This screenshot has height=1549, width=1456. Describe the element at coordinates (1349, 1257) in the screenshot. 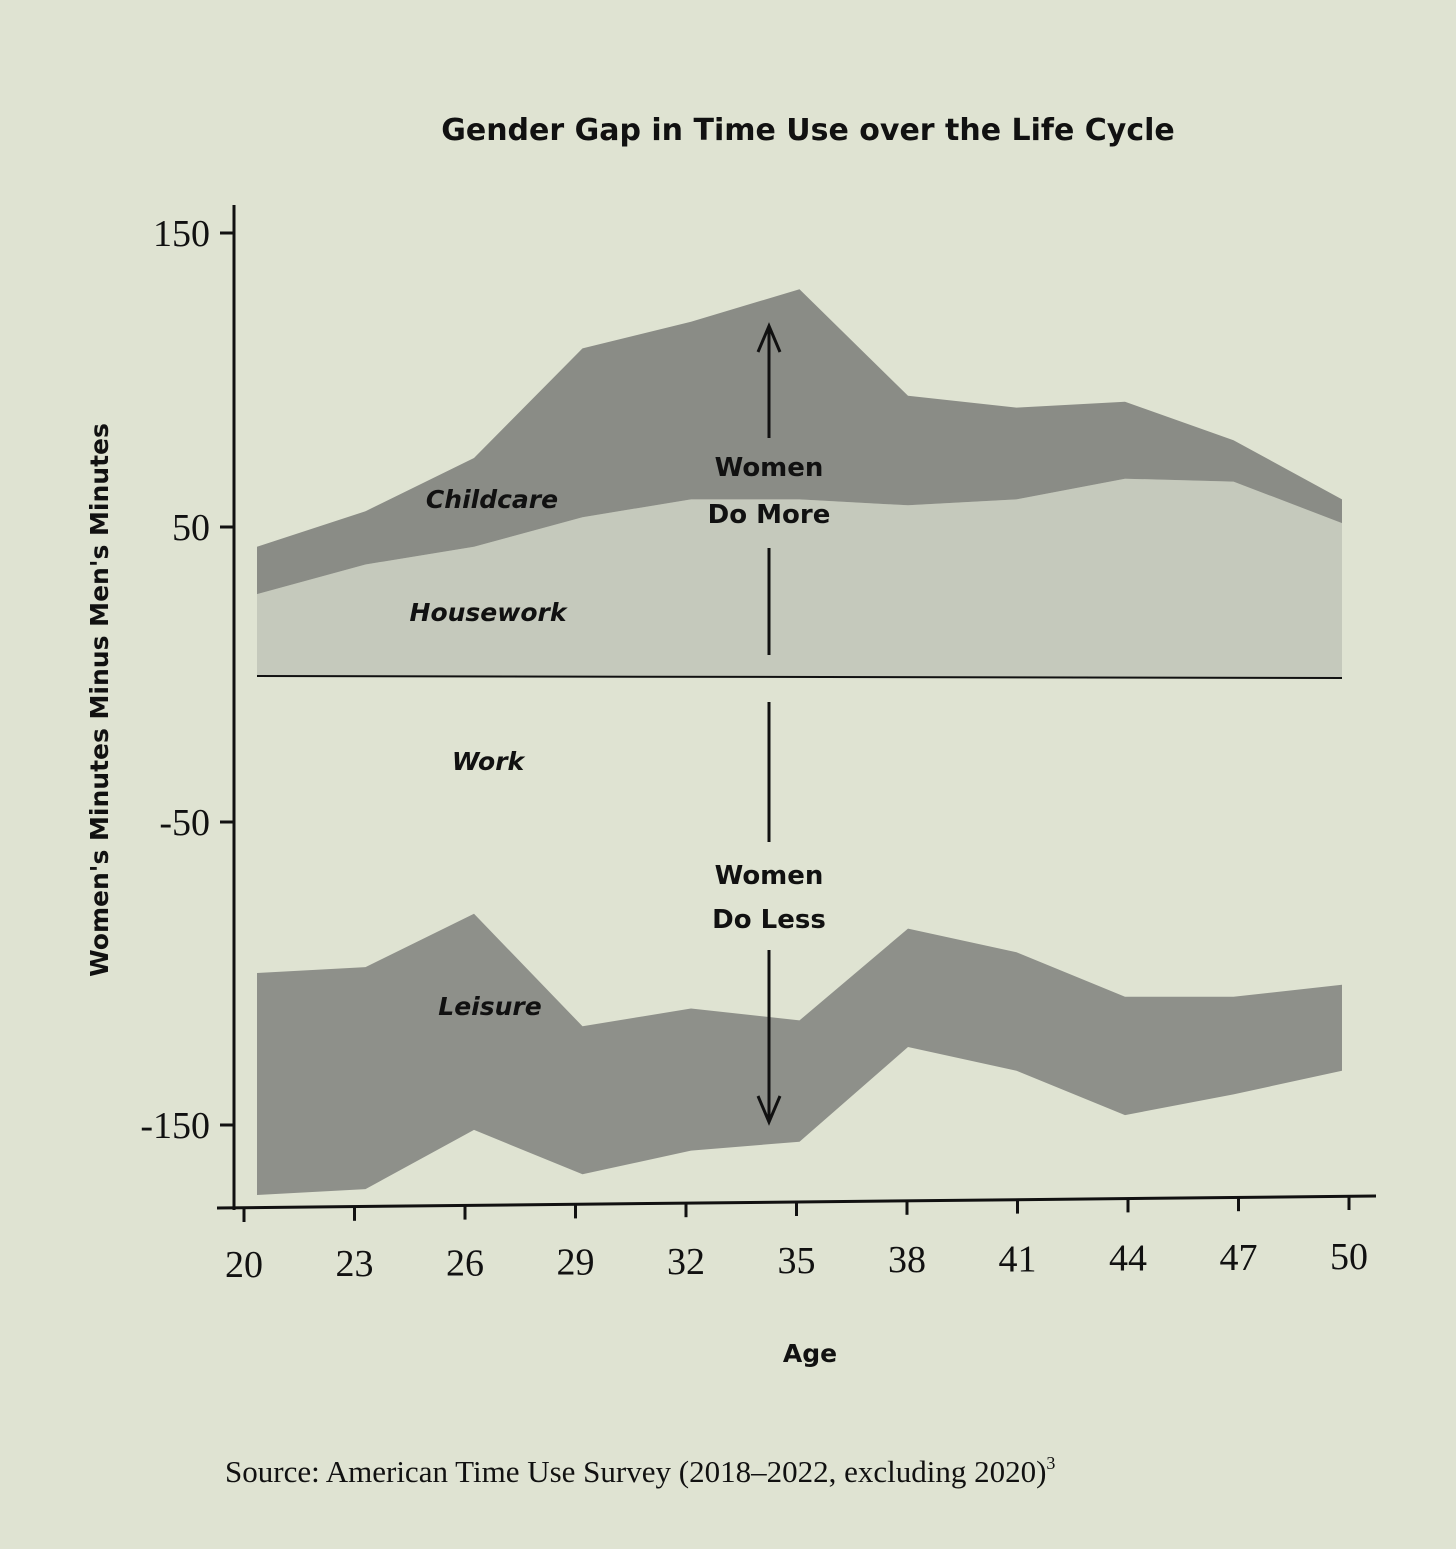

I see `x-tick-label: 50` at that location.